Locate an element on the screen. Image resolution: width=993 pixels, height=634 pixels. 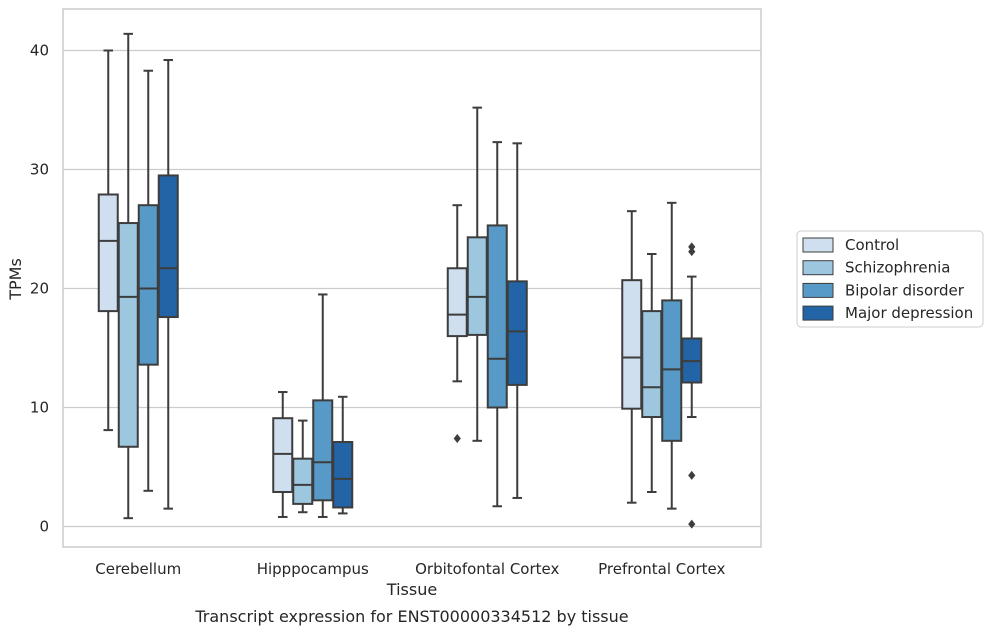
y-tick-labels: 0 10 20 30 40 is located at coordinates (39, 289).